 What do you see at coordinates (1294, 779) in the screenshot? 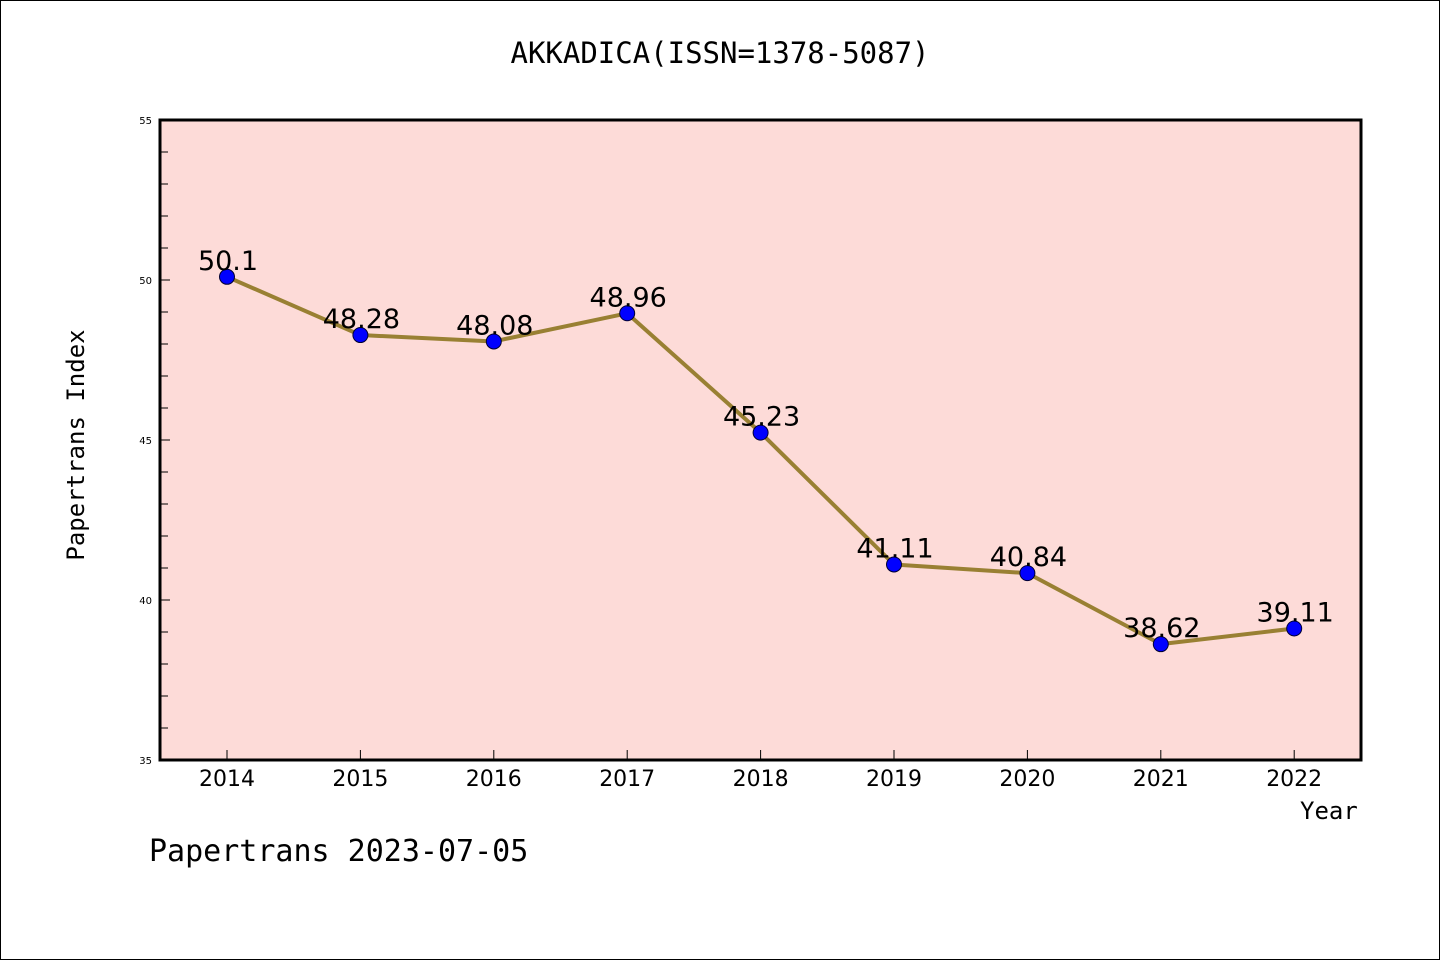
I see `x-tick-label: 2022` at bounding box center [1294, 779].